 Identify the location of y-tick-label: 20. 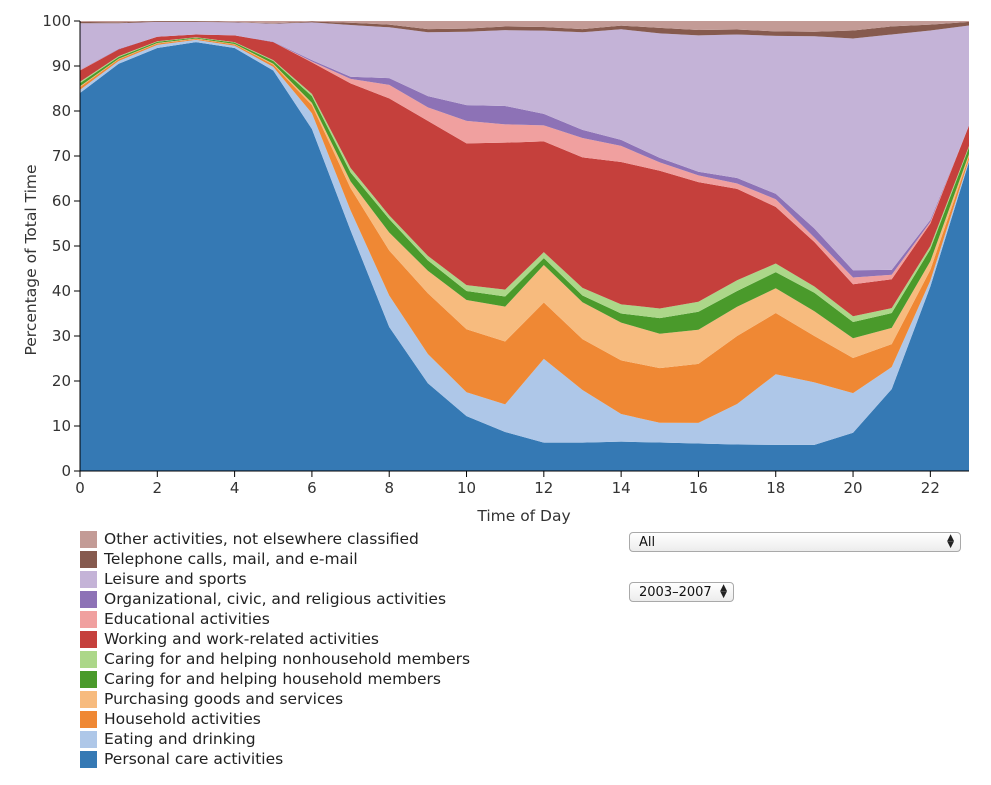
(61, 381).